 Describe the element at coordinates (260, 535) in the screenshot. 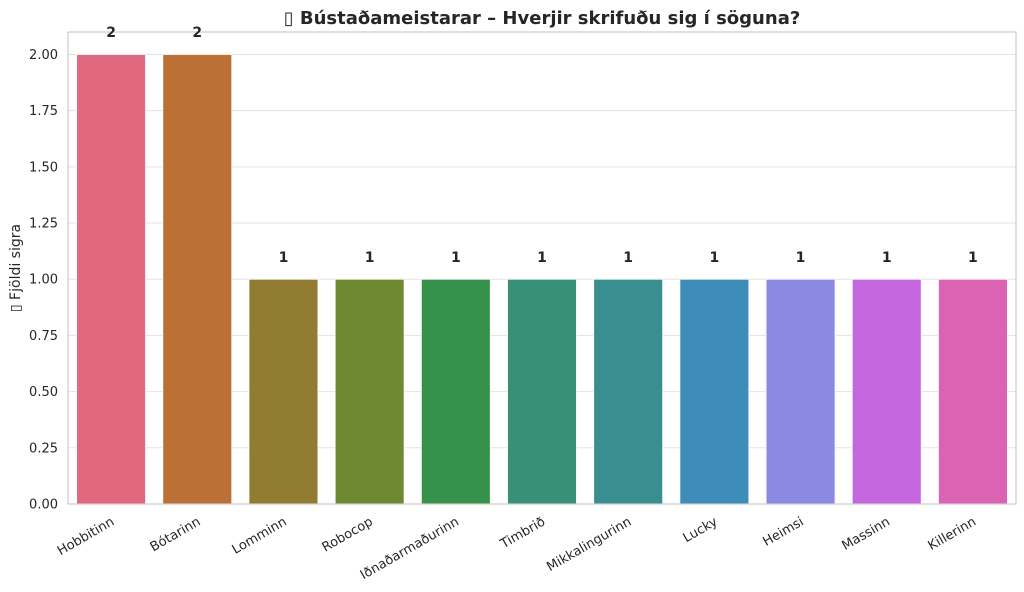

I see `x-tick-label: Lomminn` at that location.